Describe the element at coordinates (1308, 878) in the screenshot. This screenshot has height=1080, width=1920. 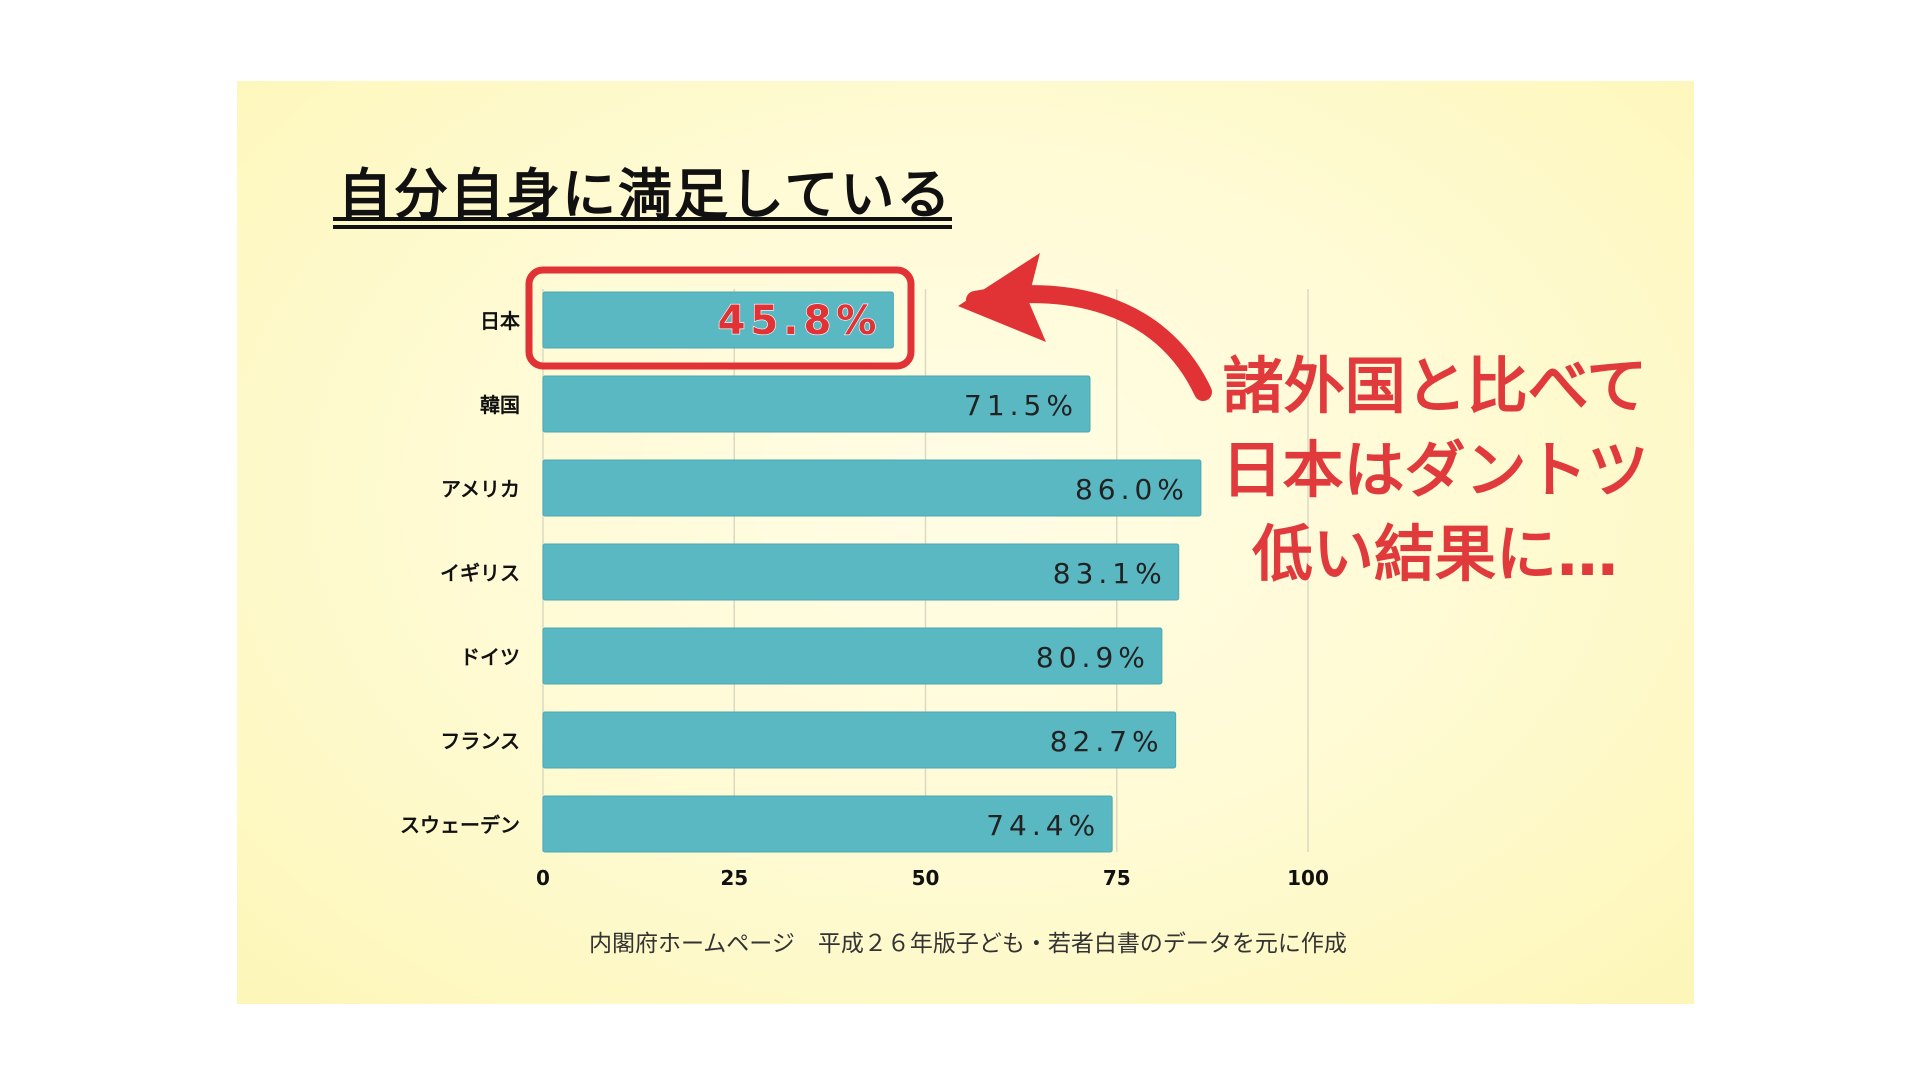
I see `x-tick-label-100: 100` at that location.